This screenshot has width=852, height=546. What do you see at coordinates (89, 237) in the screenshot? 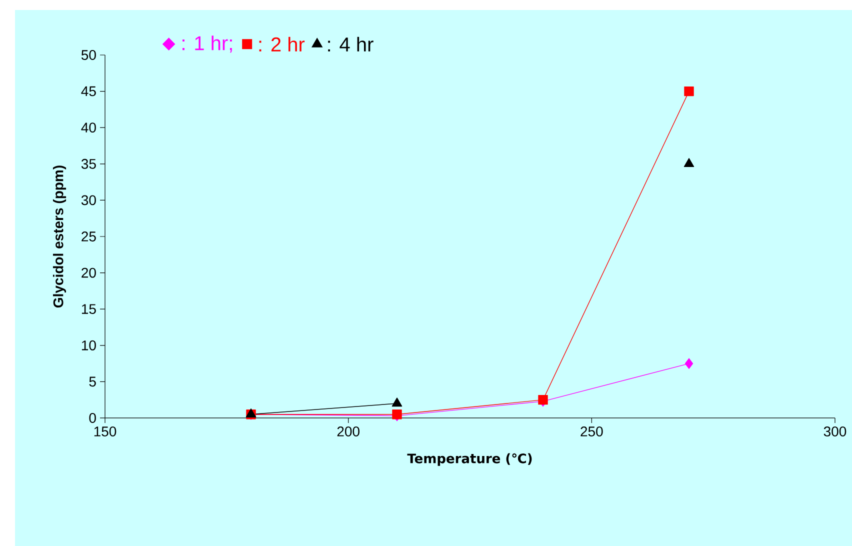
I see `y-tick-label: 25` at bounding box center [89, 237].